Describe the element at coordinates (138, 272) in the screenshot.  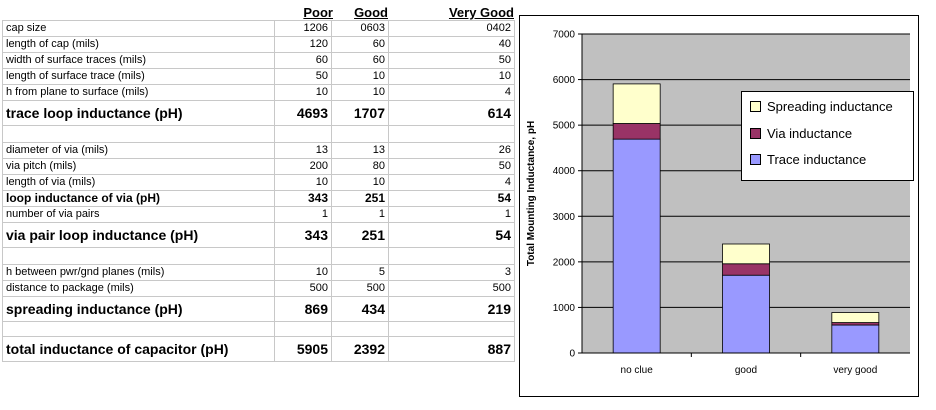
I see `row-label: h between pwr/gnd planes (mils)` at that location.